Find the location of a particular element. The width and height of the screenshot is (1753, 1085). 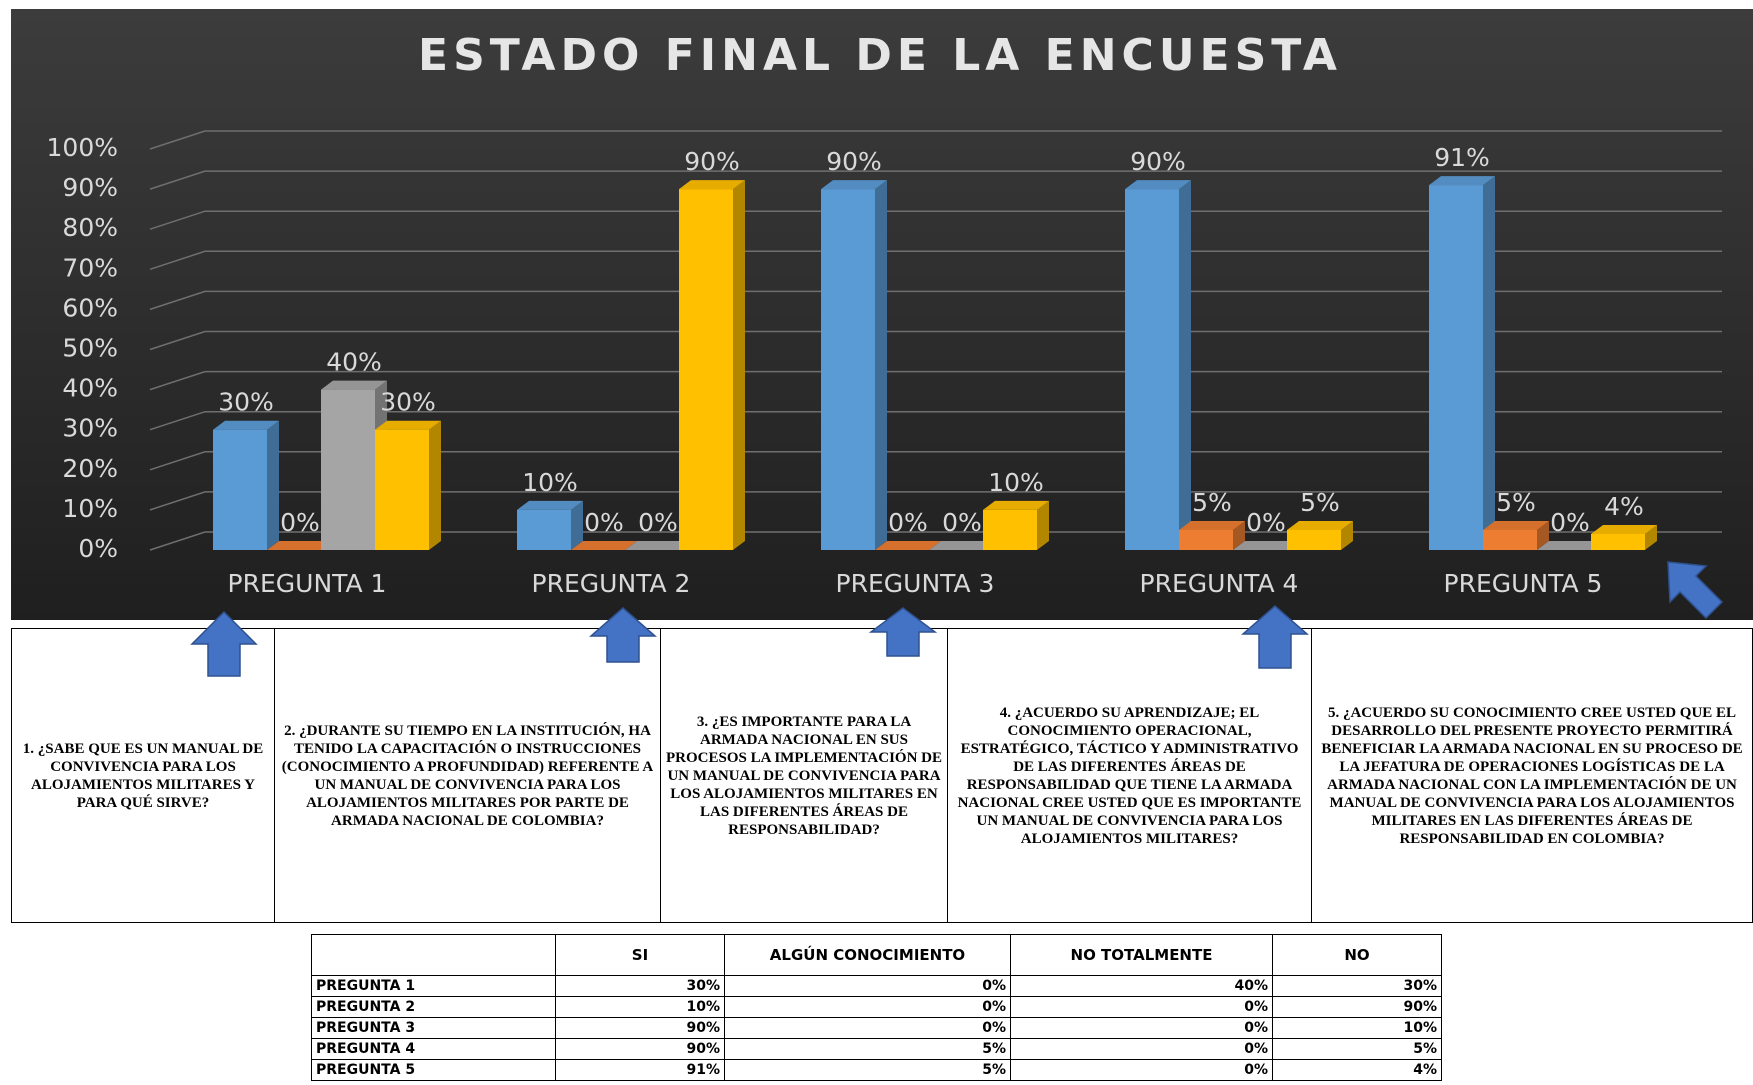

y-tick-label: 90% is located at coordinates (90, 187).